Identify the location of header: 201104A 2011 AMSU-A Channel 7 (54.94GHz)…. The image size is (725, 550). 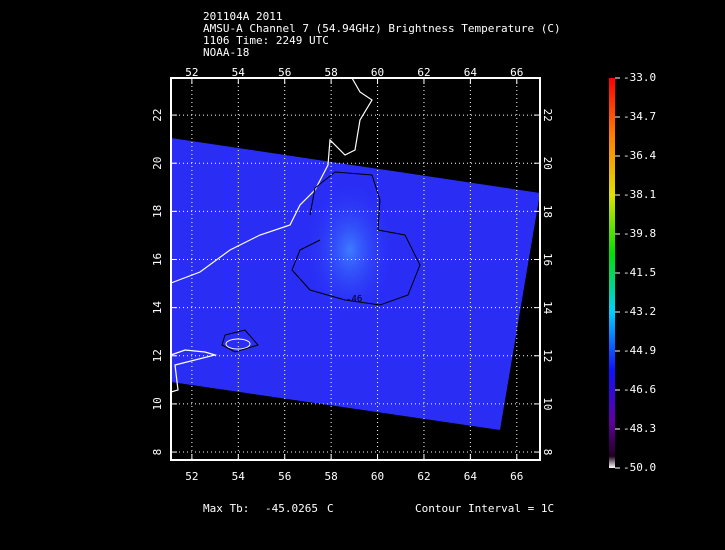
(382, 34).